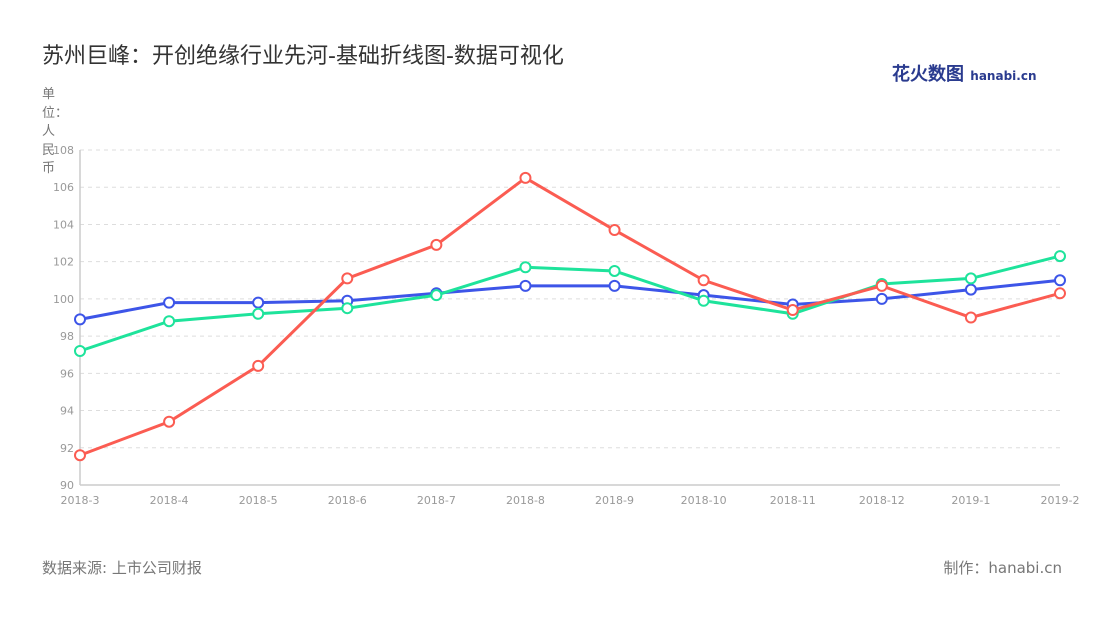  I want to click on y-tick-label: 100, so click(63, 299).